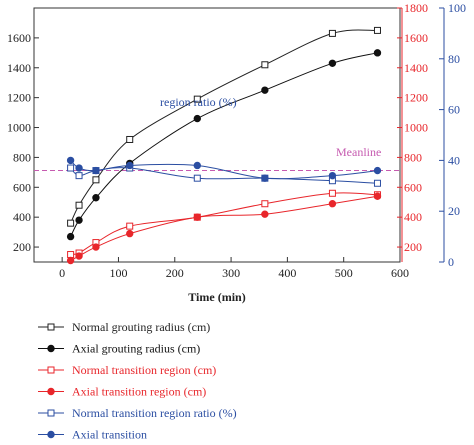 The image size is (474, 445). Describe the element at coordinates (175, 273) in the screenshot. I see `x-tick-label: 200` at that location.